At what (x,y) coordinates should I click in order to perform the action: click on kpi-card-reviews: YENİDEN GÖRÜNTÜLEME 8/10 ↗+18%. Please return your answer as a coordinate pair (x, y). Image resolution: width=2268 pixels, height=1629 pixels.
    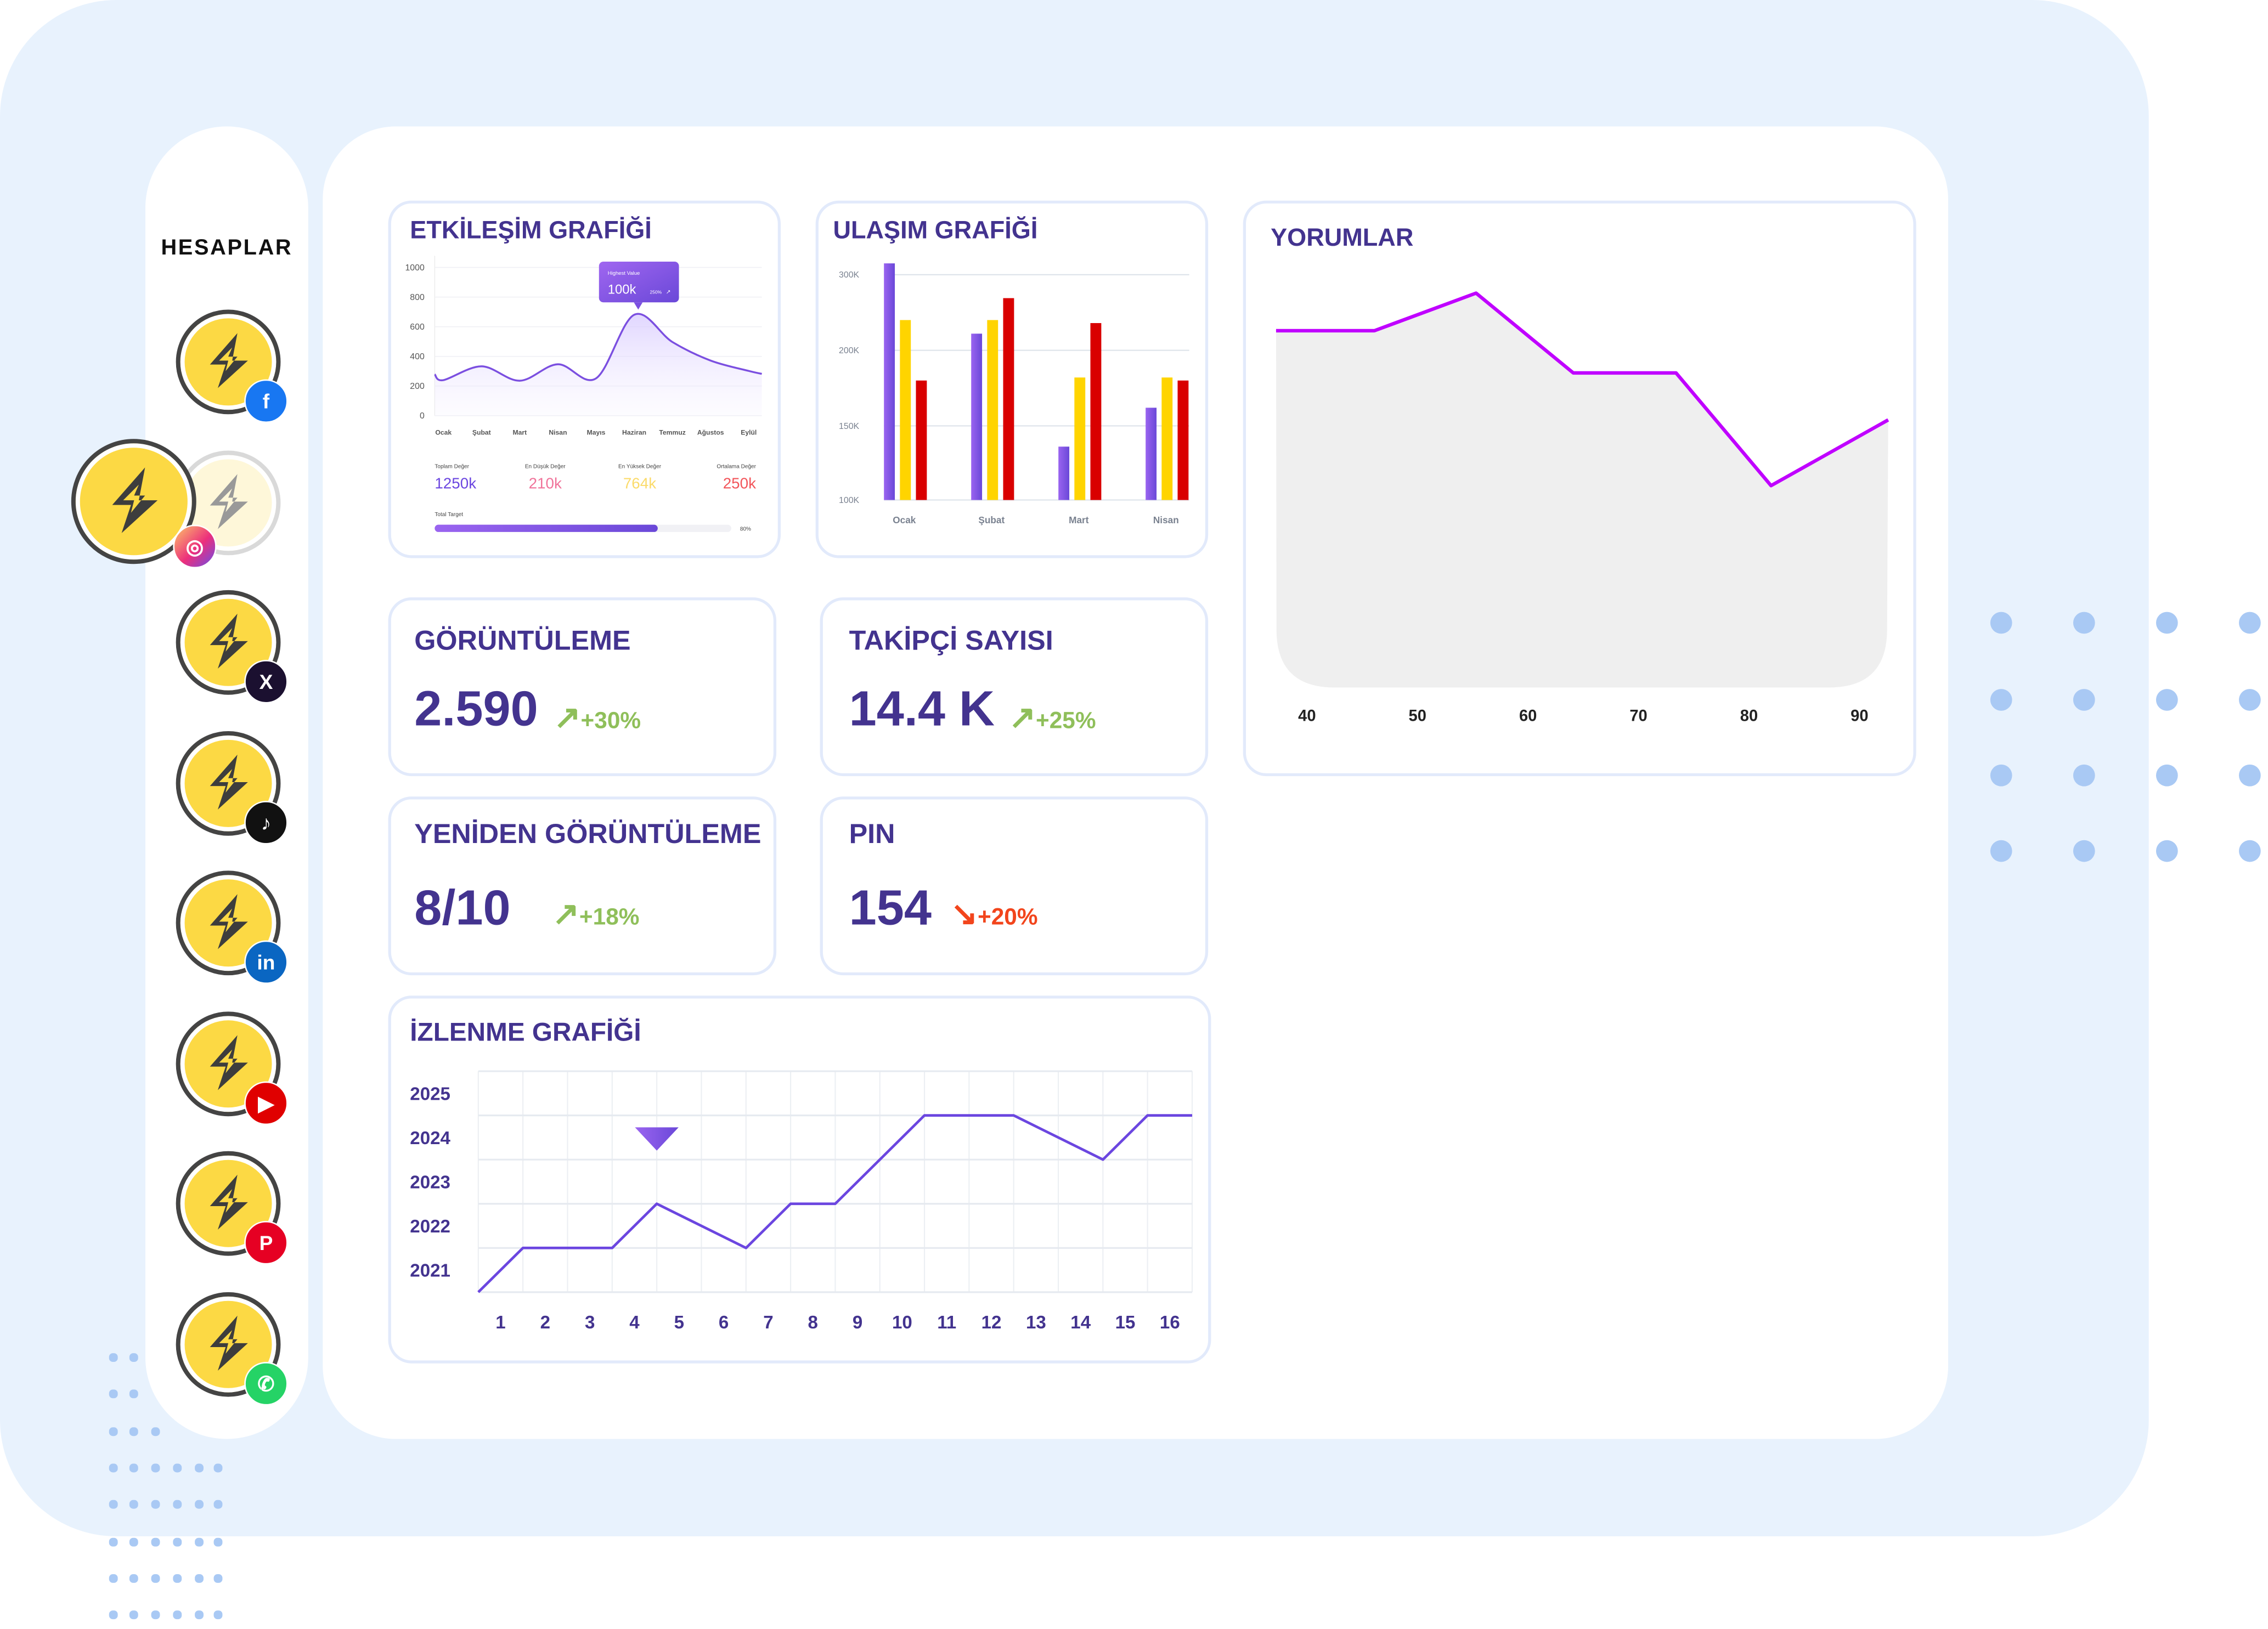
    Looking at the image, I should click on (582, 886).